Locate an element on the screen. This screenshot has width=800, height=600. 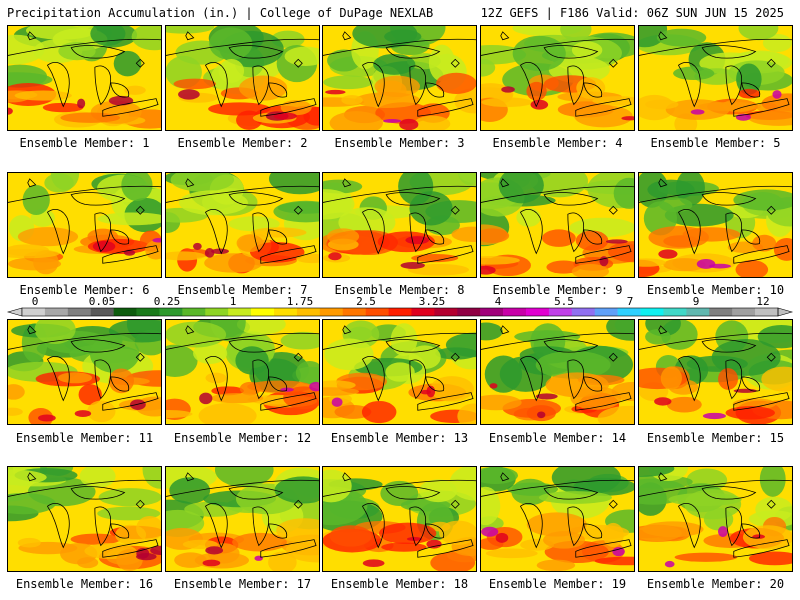
ensemble-member-label: Ensemble Member: 11 is located at coordinates (84, 438).